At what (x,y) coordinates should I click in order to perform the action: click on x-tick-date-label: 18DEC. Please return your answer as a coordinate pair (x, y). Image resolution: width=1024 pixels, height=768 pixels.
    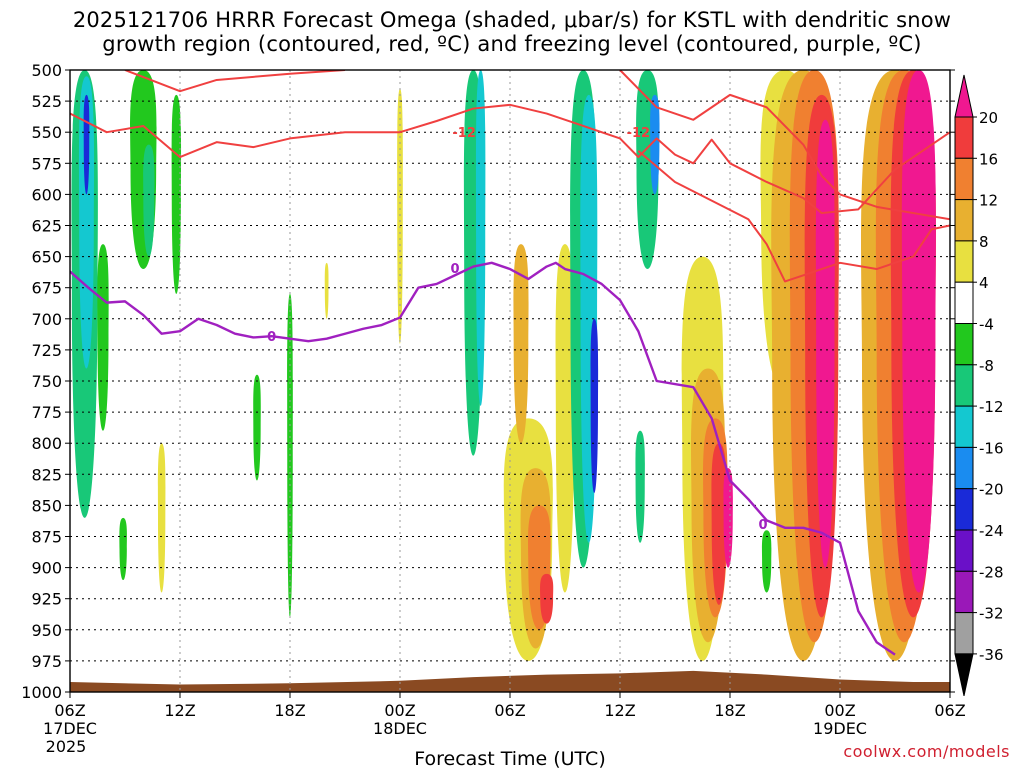
    Looking at the image, I should click on (400, 728).